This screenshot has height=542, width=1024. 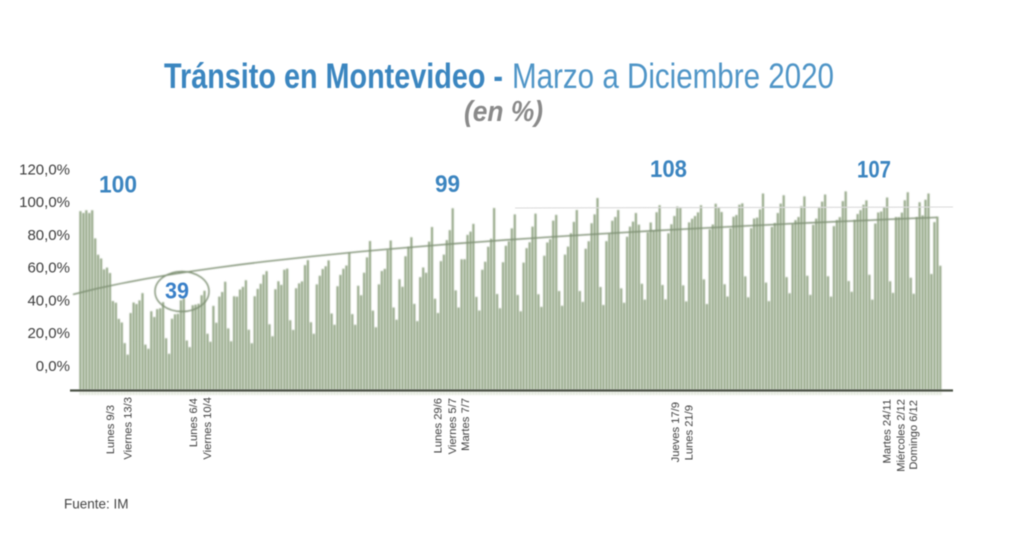 What do you see at coordinates (48, 268) in the screenshot?
I see `svg-text: 60,0%` at bounding box center [48, 268].